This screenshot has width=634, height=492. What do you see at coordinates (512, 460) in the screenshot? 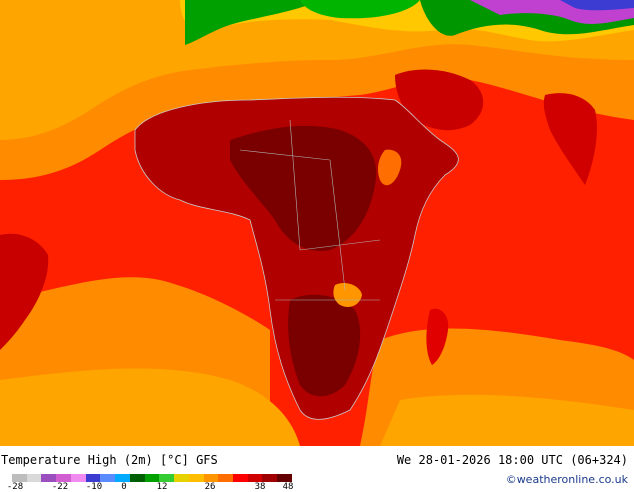
I see `valid-time: We 28-01-2026 18:00 UTC (06+324)` at bounding box center [512, 460].